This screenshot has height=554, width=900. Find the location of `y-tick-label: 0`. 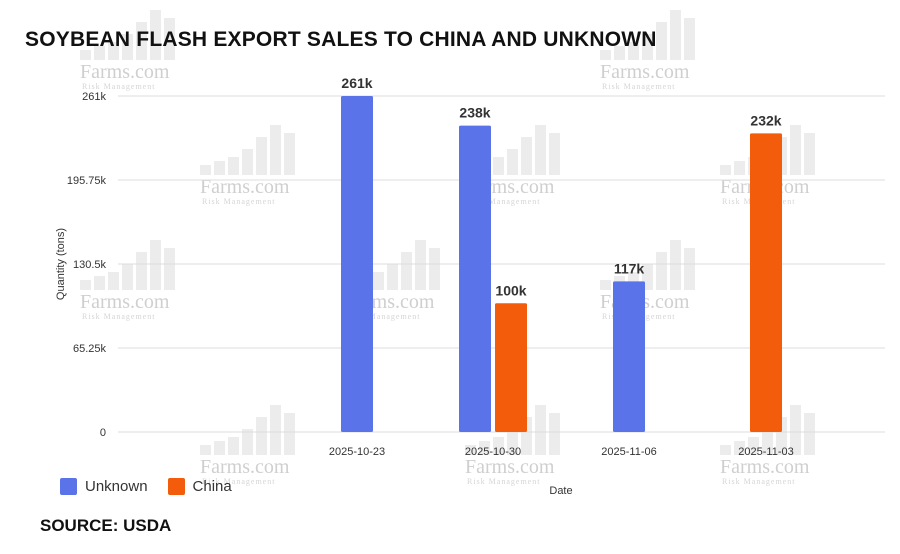

y-tick-label: 0 is located at coordinates (103, 433).